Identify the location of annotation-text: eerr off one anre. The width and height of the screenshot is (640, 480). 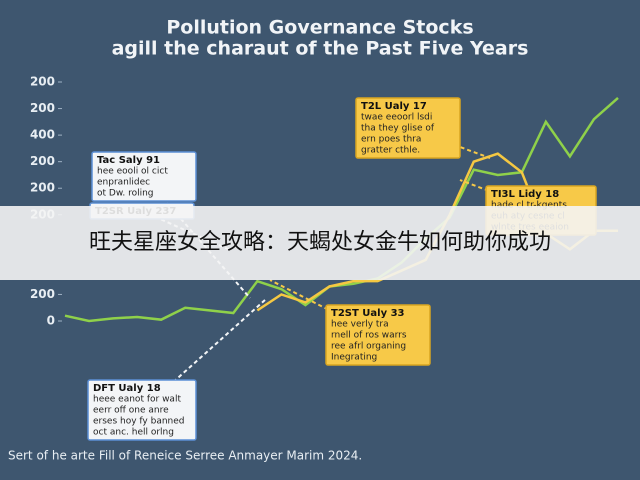
(131, 411).